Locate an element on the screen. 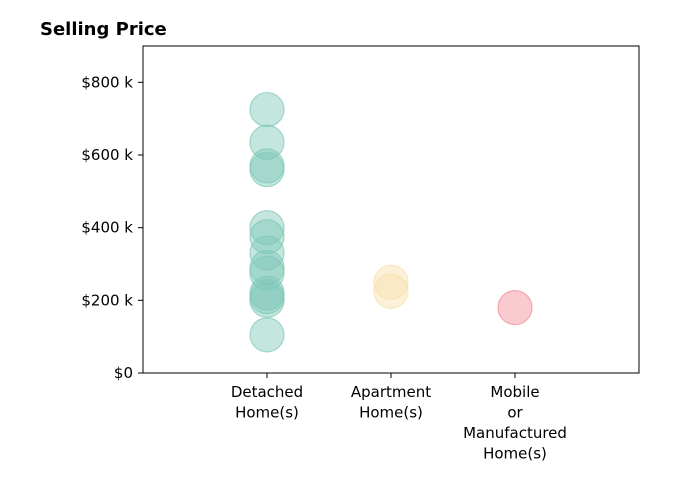 Image resolution: width=679 pixels, height=503 pixels. y-tick-label: $600 k is located at coordinates (107, 155).